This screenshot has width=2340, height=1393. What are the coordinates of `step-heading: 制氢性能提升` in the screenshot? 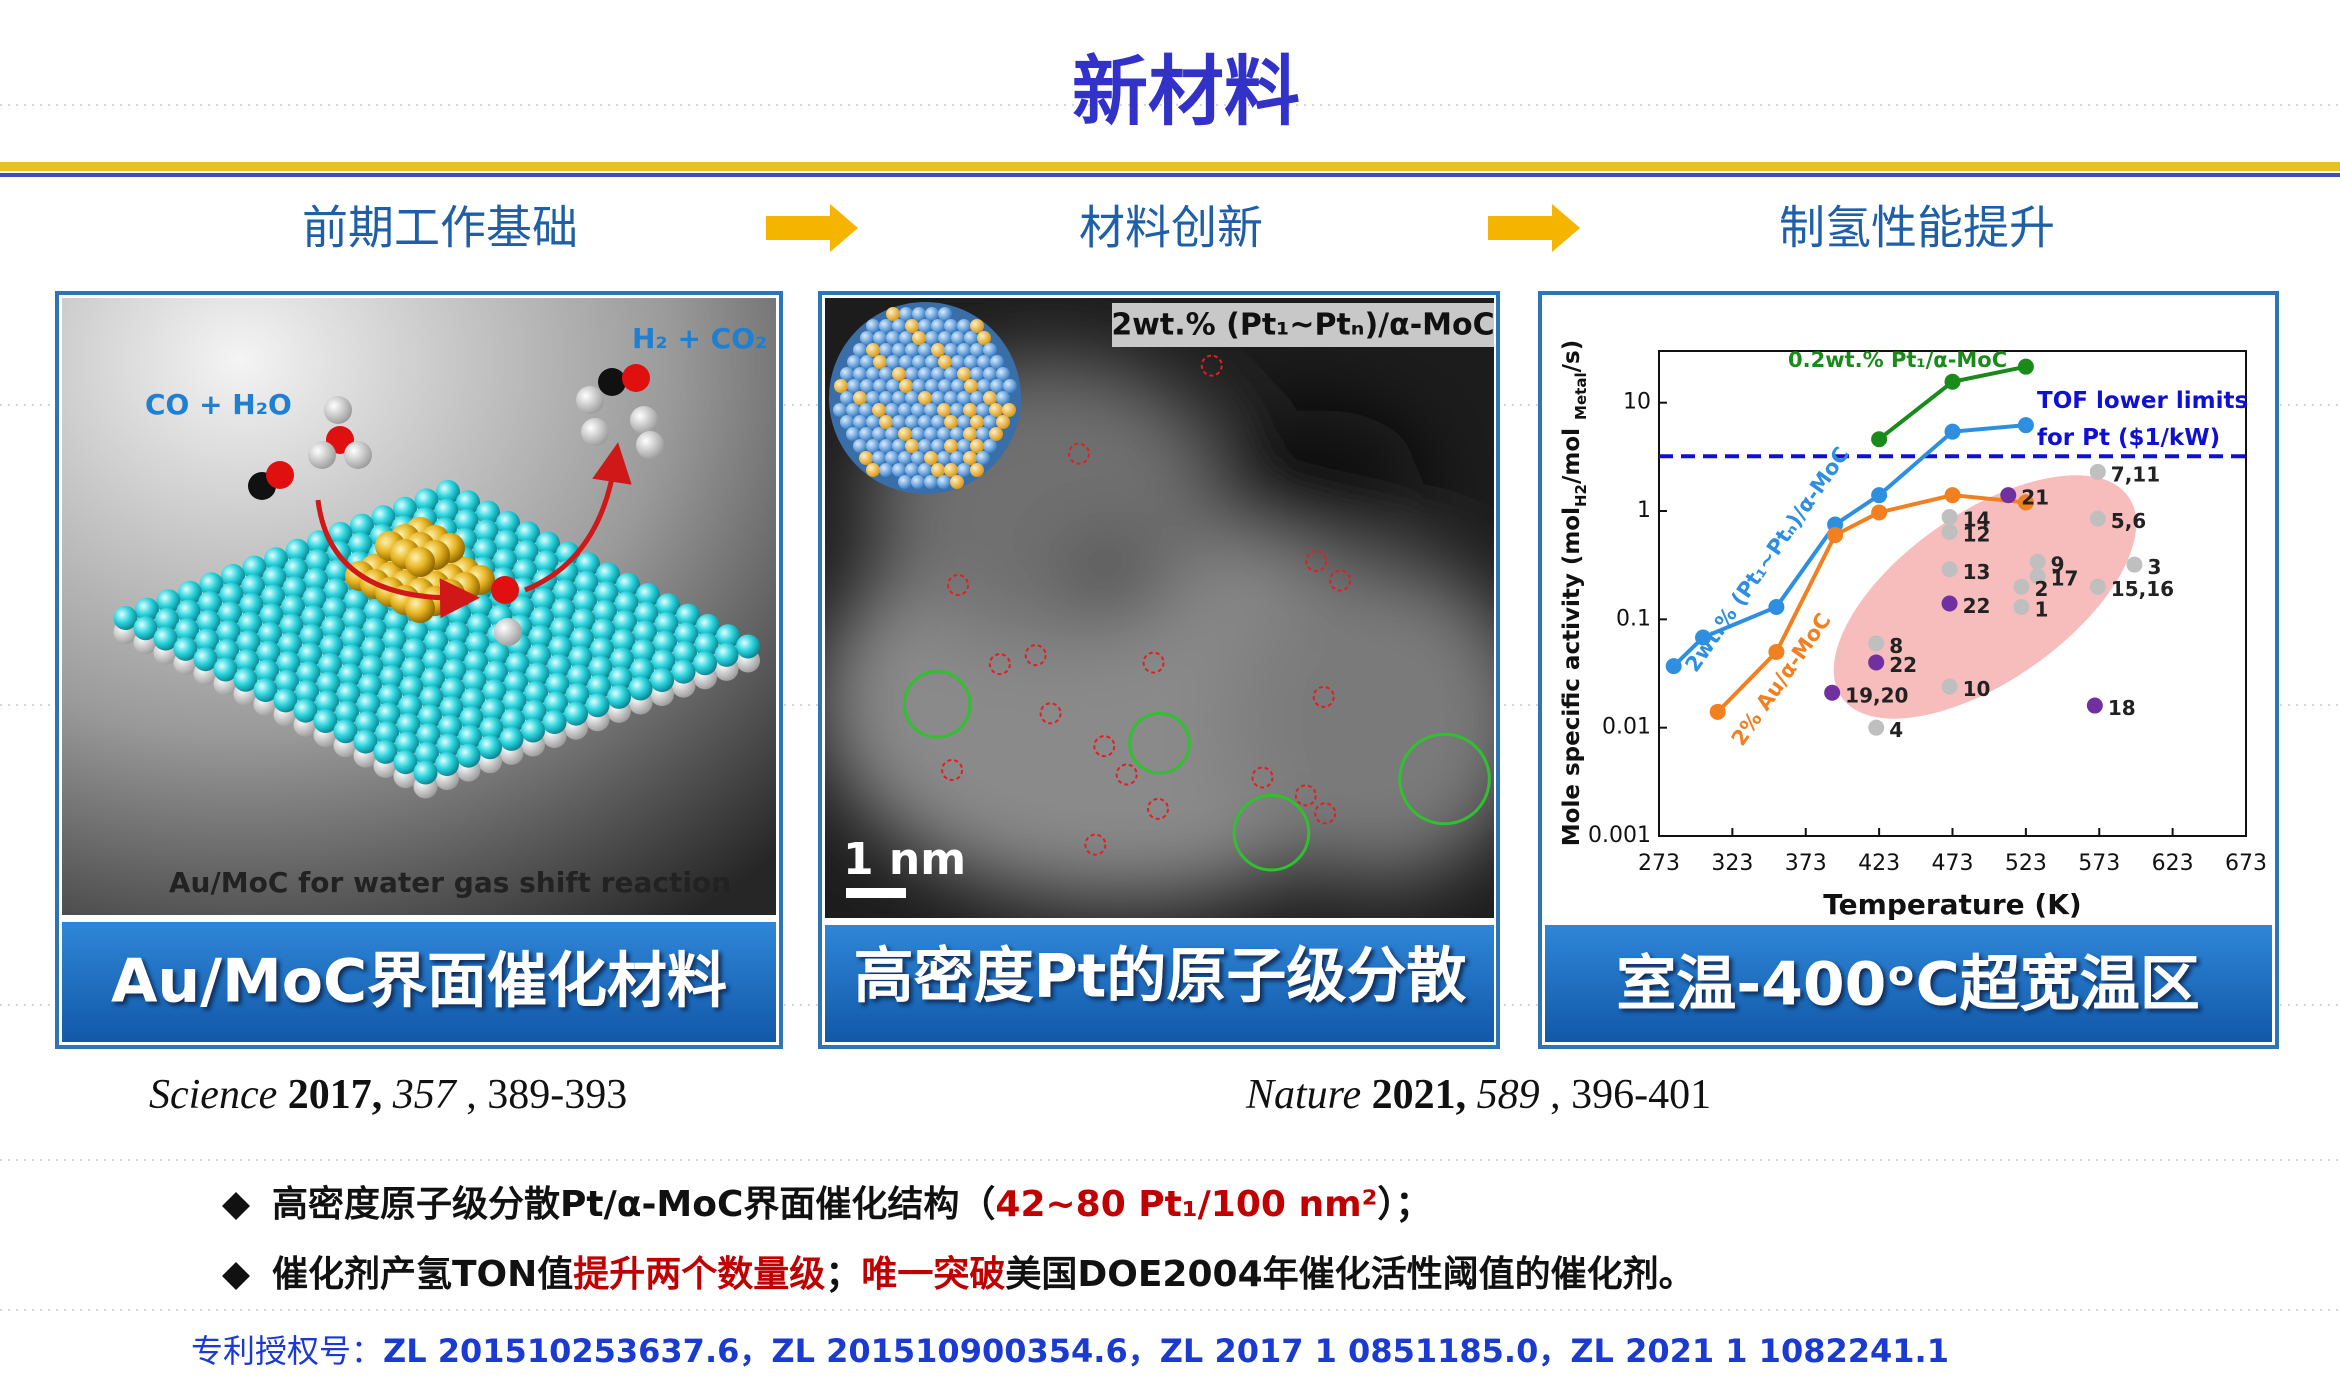 It's located at (1917, 228).